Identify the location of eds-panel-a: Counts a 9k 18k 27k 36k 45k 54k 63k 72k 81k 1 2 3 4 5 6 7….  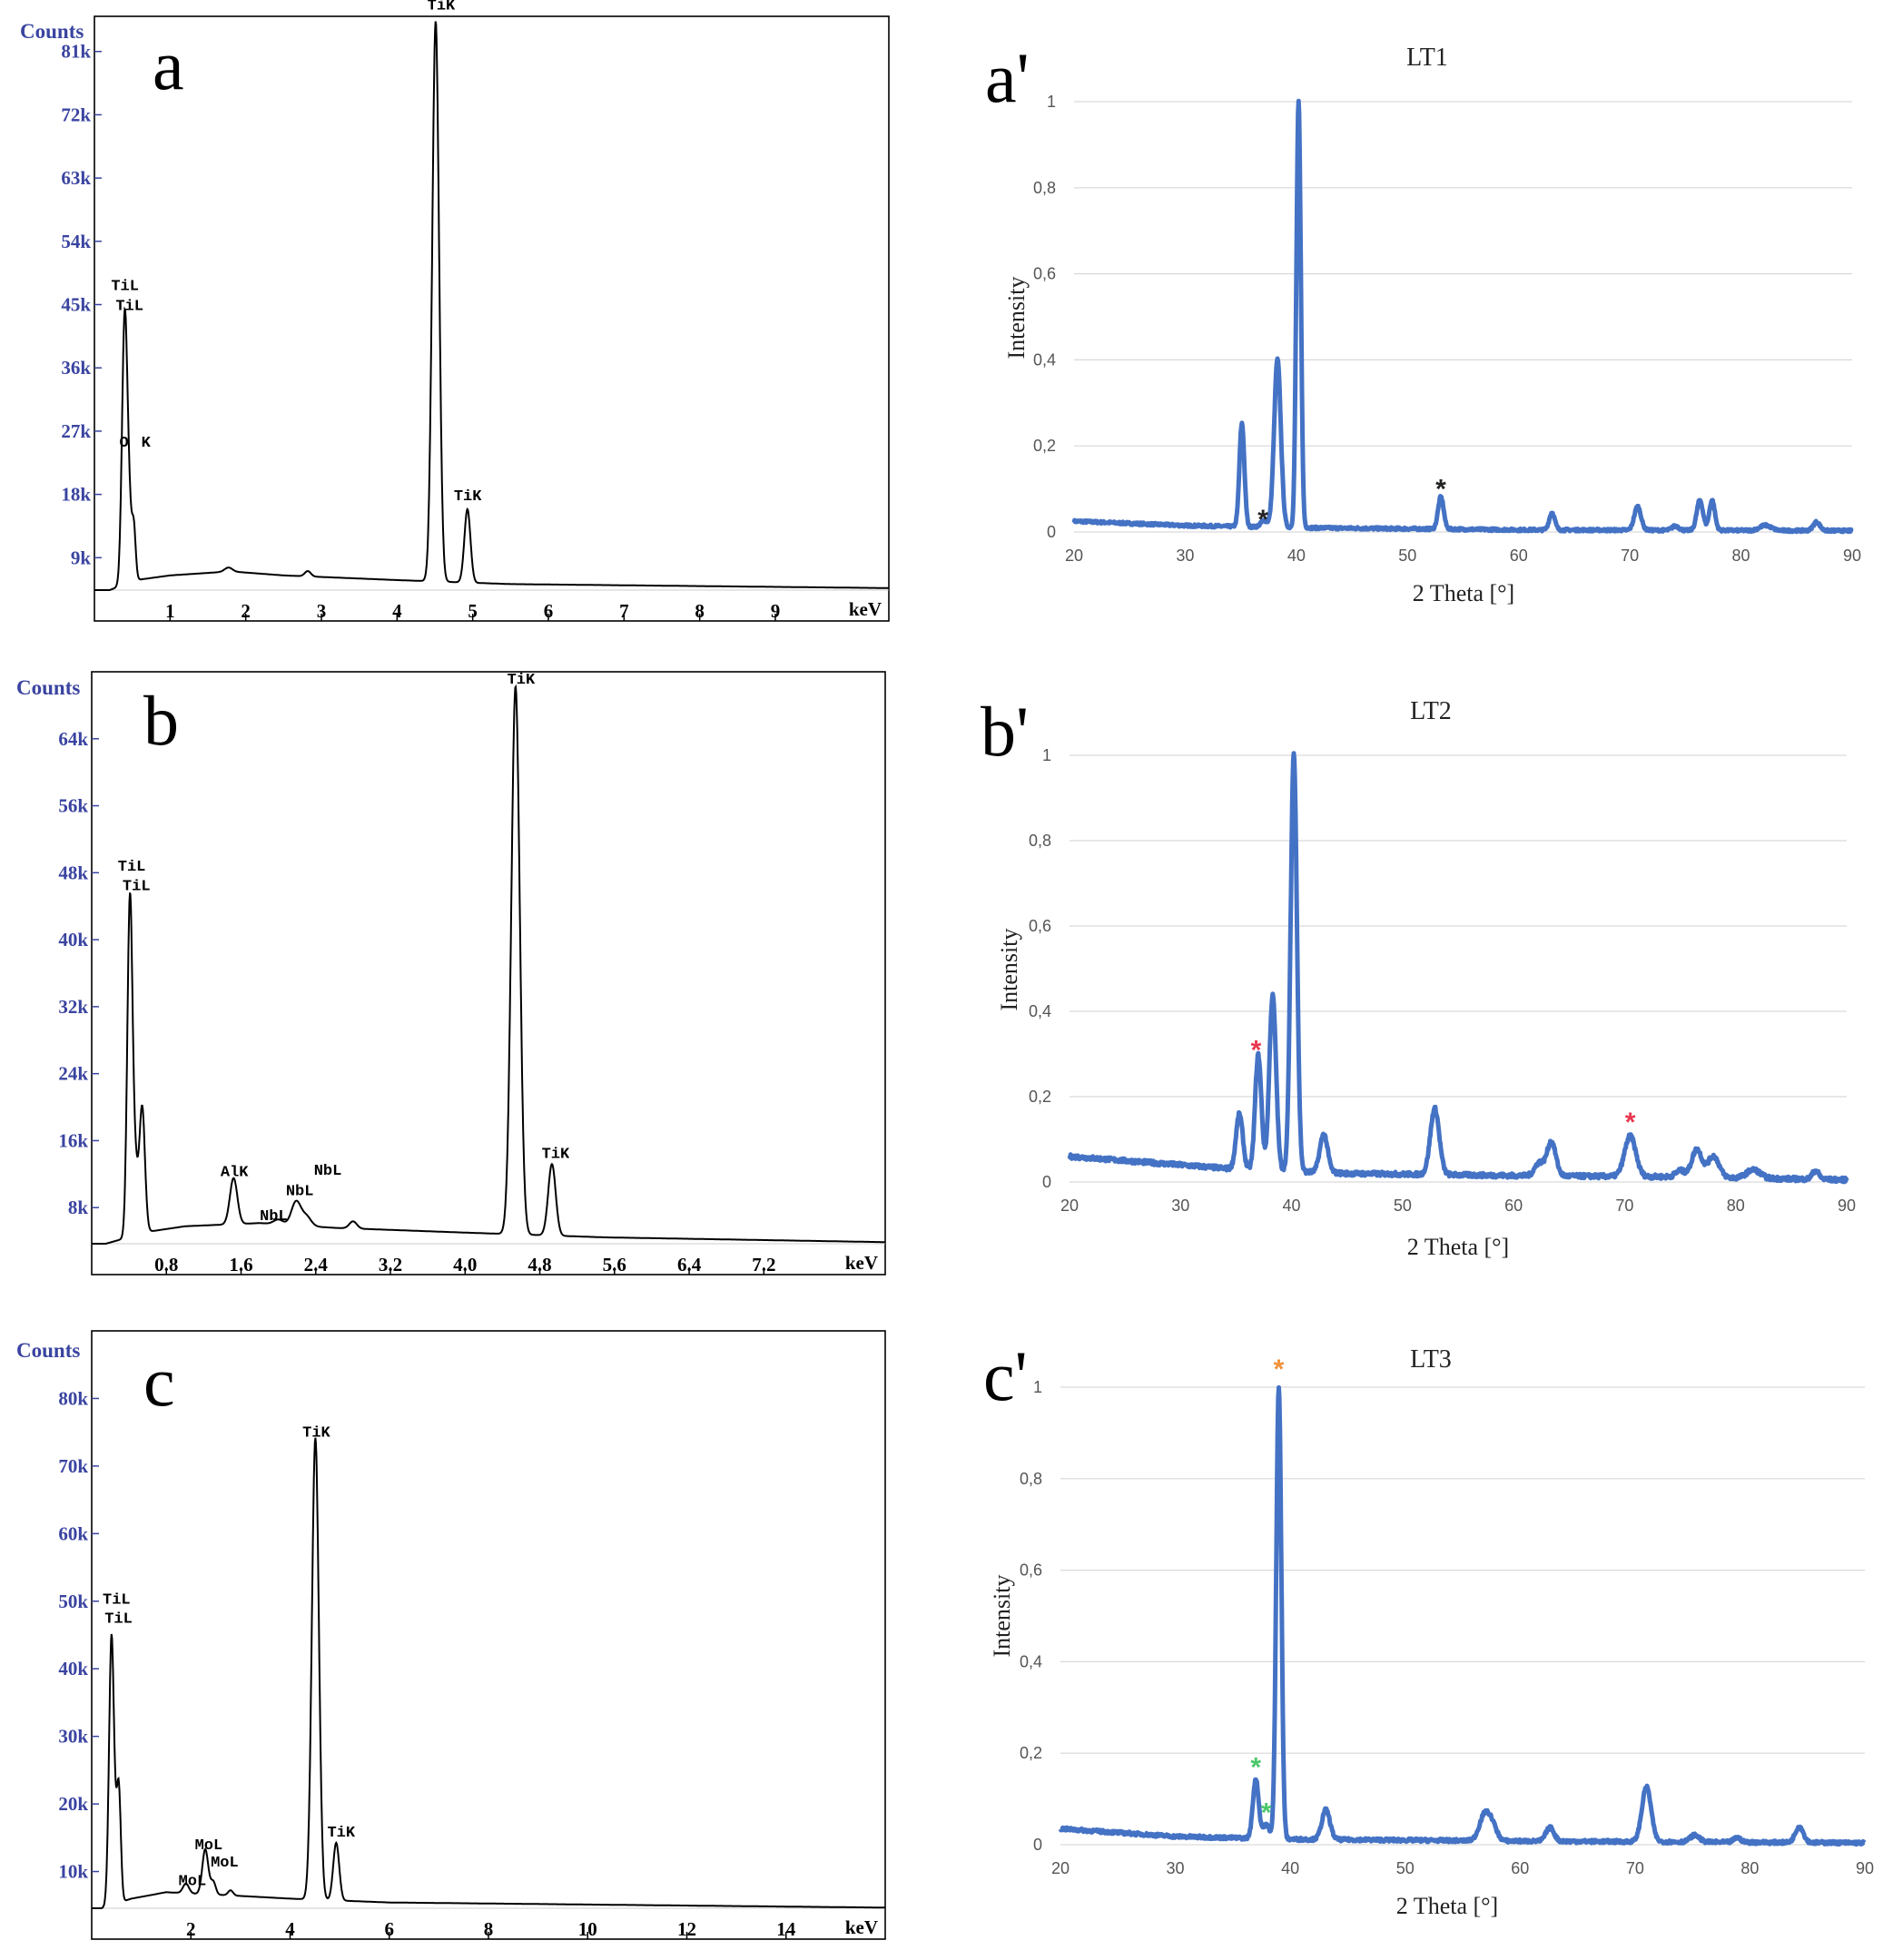
(455, 311).